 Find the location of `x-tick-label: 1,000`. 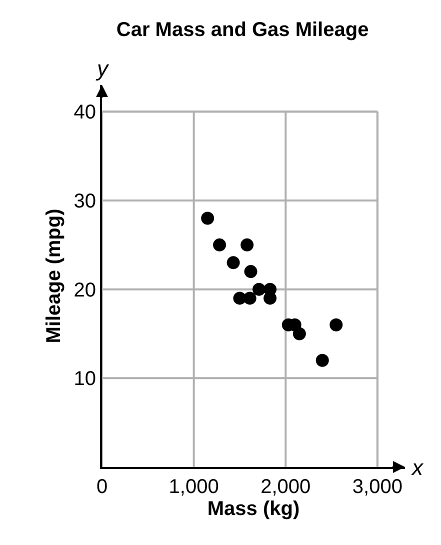

x-tick-label: 1,000 is located at coordinates (193, 487).